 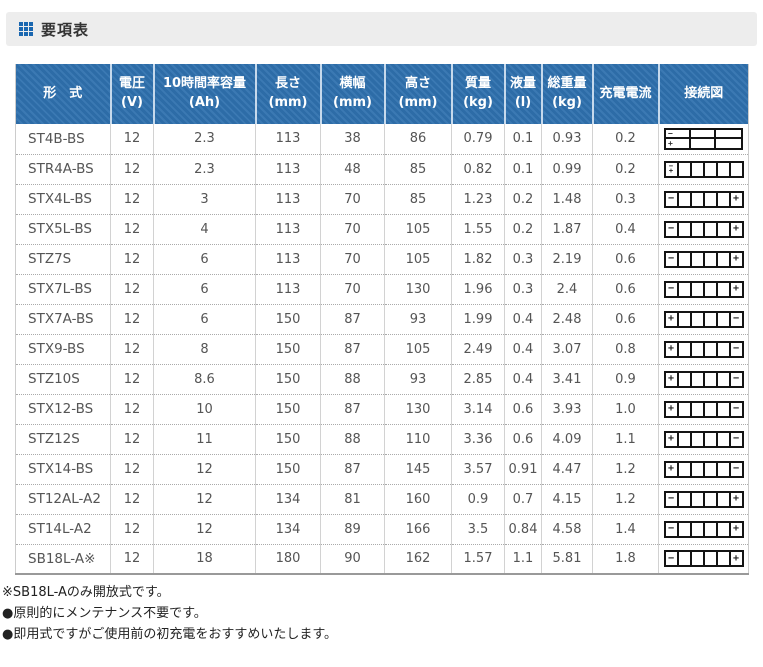 What do you see at coordinates (63, 319) in the screenshot?
I see `model-cell: STX7A-BS` at bounding box center [63, 319].